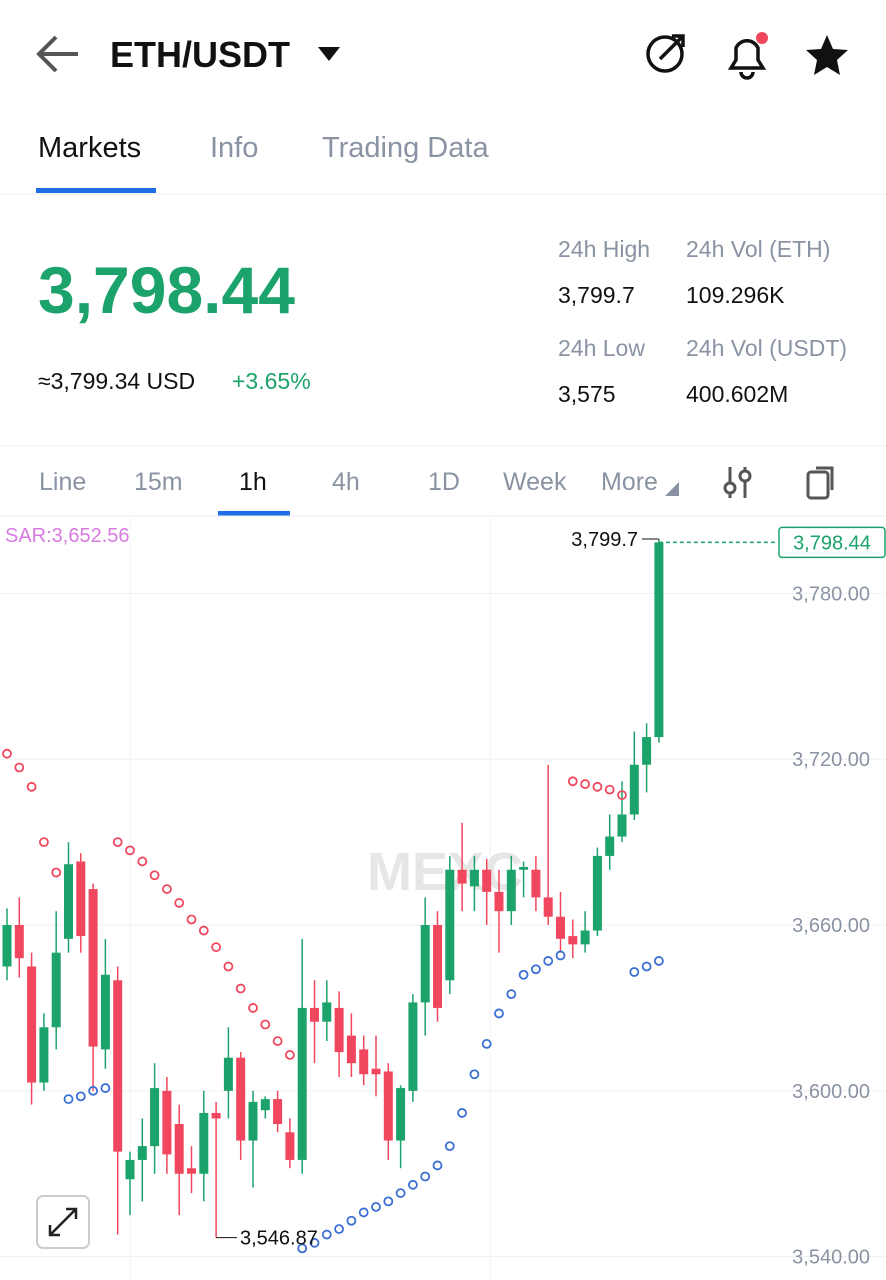 The width and height of the screenshot is (886, 1280). I want to click on indicator-settings, so click(737, 482).